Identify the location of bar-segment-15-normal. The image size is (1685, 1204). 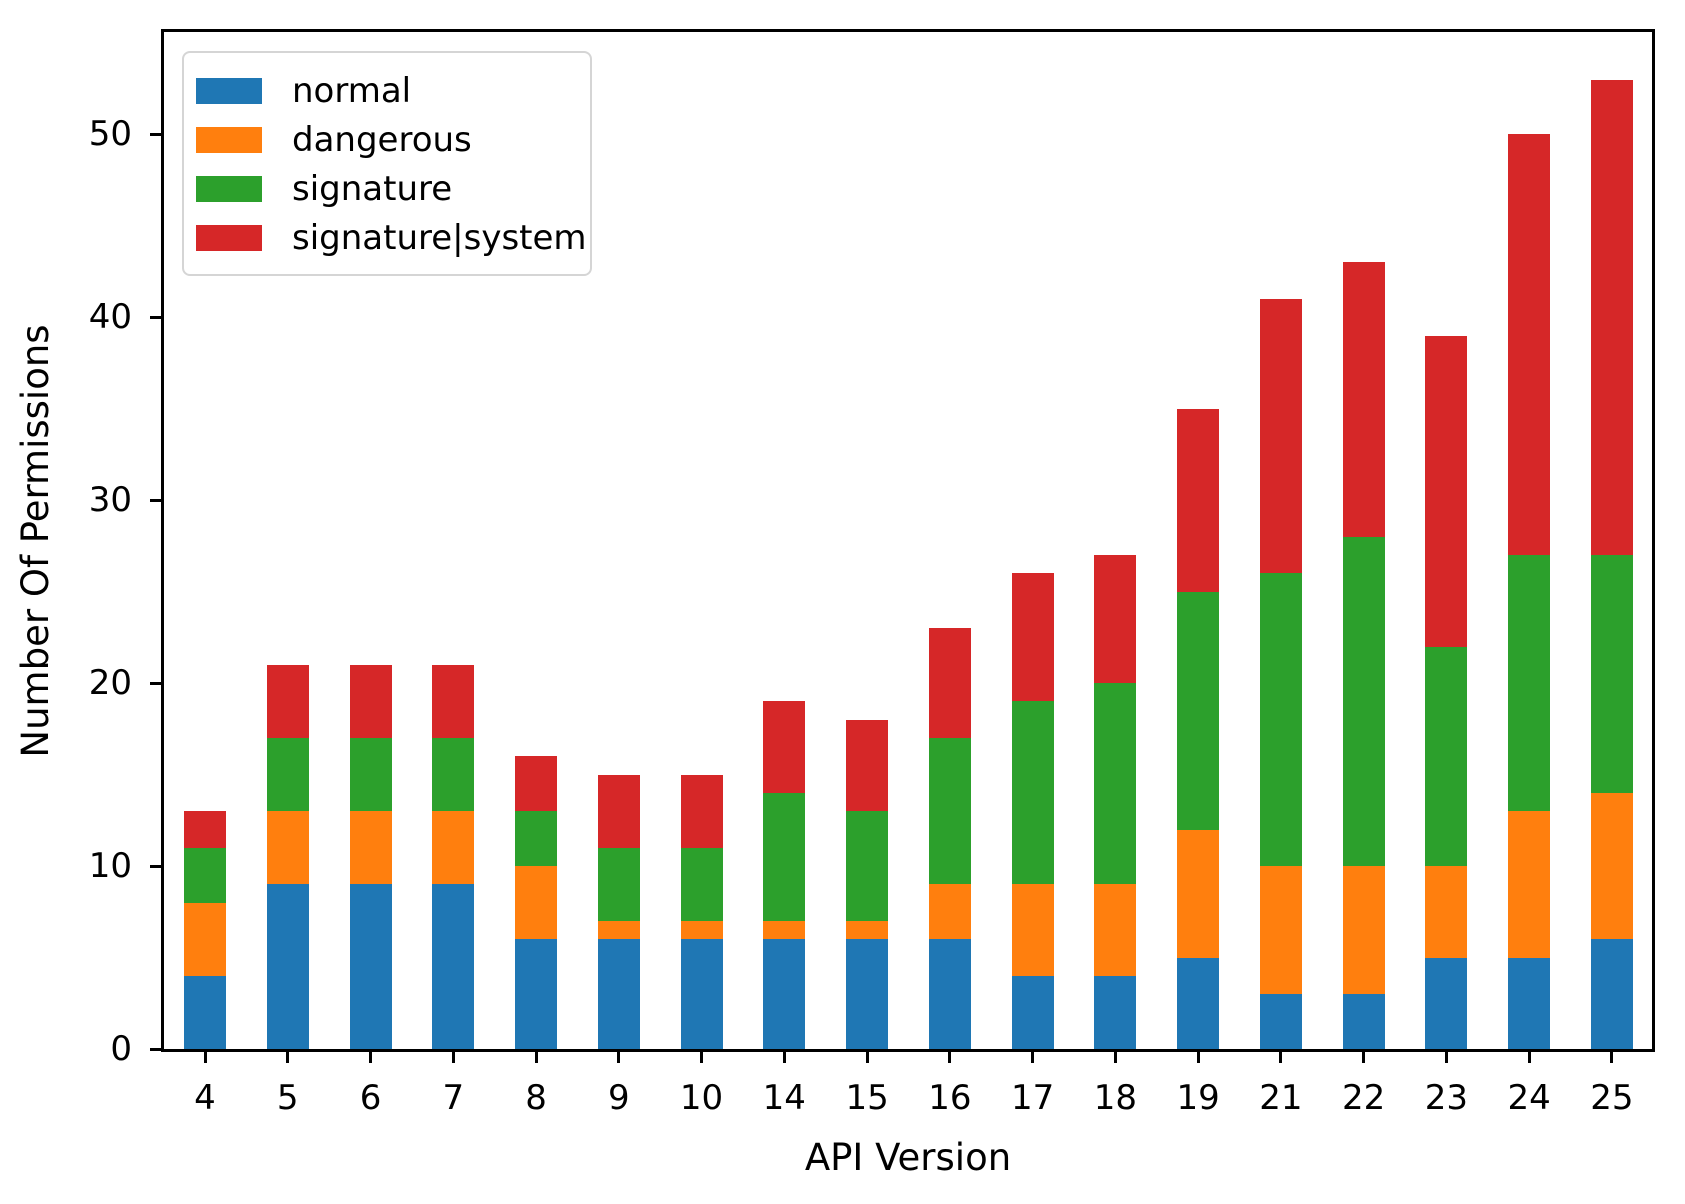
(867, 994).